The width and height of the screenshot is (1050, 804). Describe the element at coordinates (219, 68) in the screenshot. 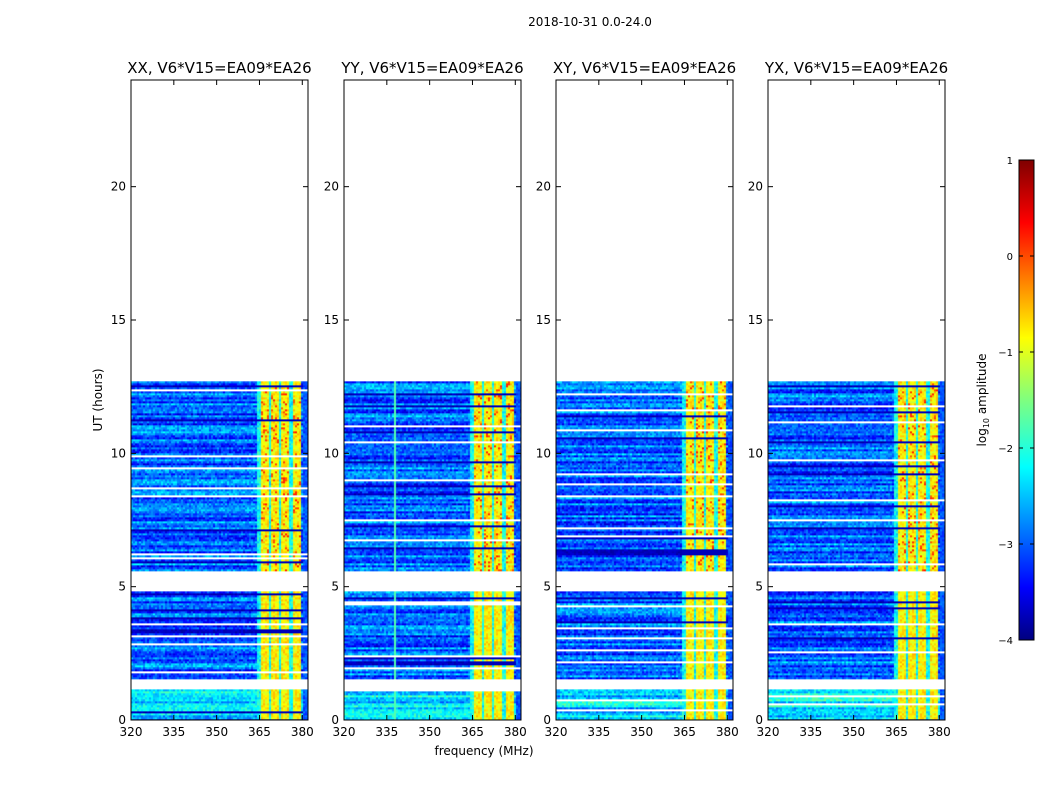

I see `panel-title-xx: XX, V6*V15=EA09*EA26` at that location.